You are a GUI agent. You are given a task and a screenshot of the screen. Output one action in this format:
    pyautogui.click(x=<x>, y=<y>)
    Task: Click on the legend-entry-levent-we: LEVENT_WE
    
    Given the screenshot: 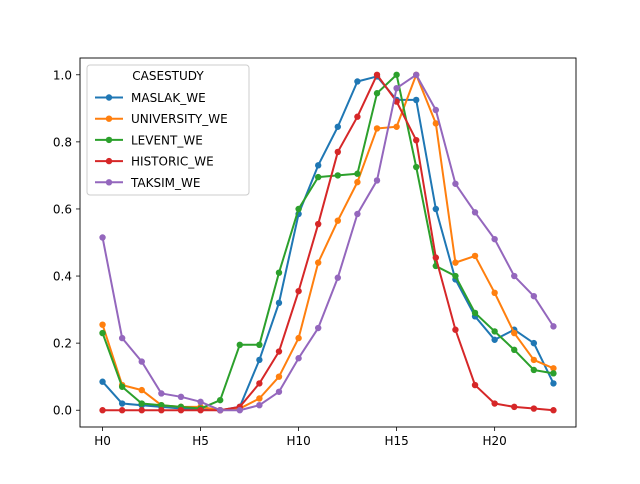 What is the action you would take?
    pyautogui.click(x=149, y=140)
    